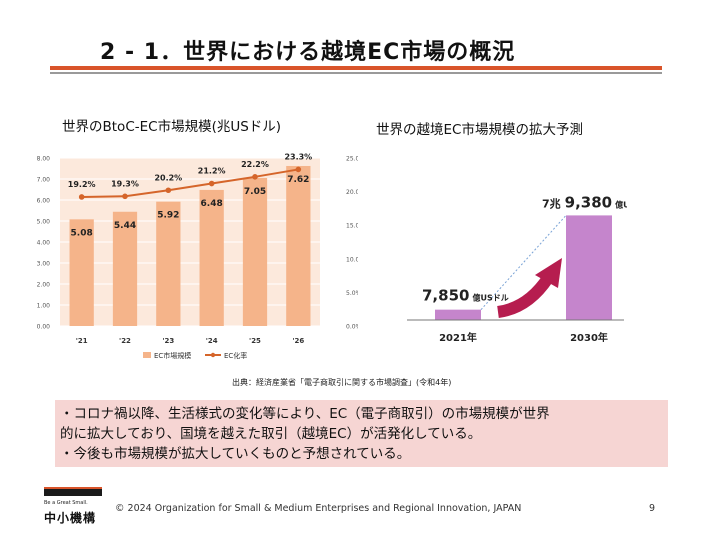 This screenshot has width=711, height=533. I want to click on x-tick-label: '22, so click(125, 341).